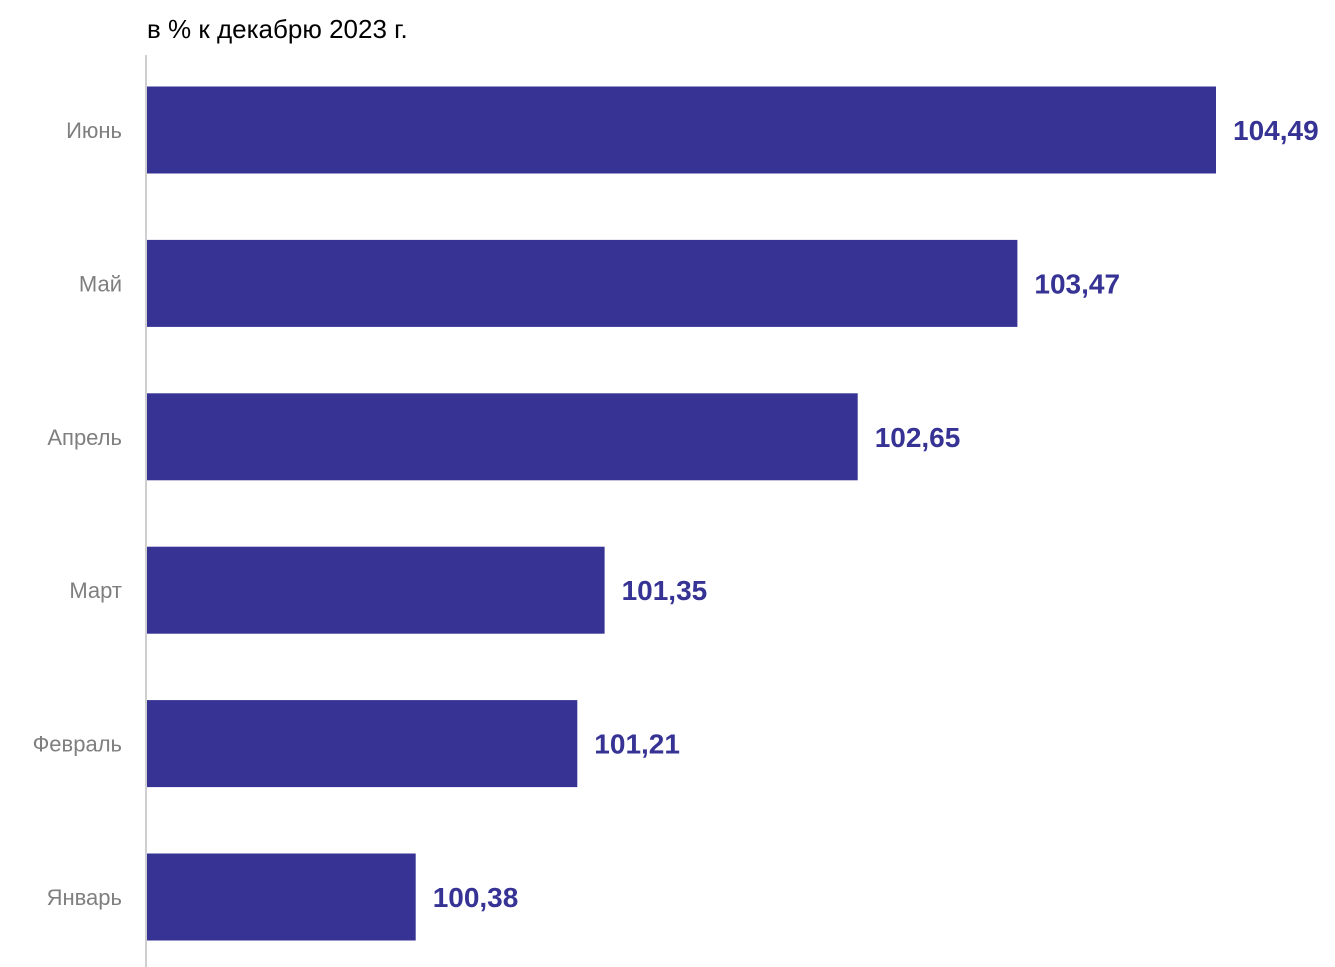  Describe the element at coordinates (1077, 283) in the screenshot. I see `value-label-1: 103,47` at that location.